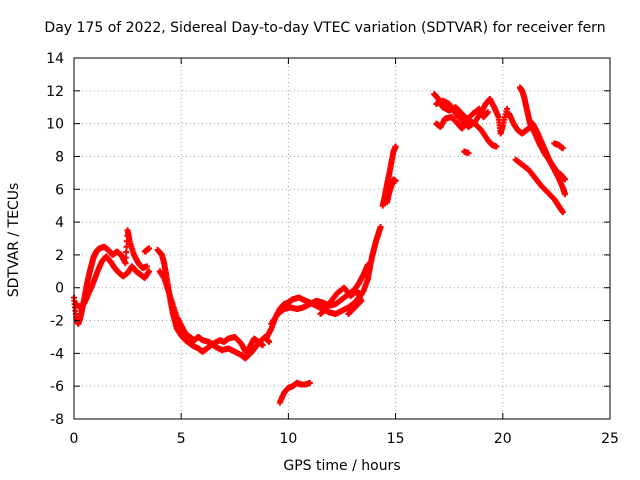 The height and width of the screenshot is (480, 640). I want to click on series-trace-e, so click(214, 315).